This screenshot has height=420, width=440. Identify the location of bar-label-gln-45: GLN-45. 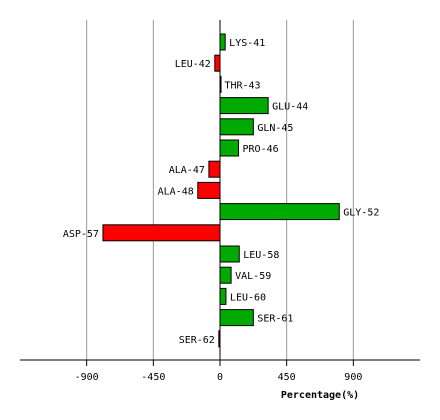
(275, 128).